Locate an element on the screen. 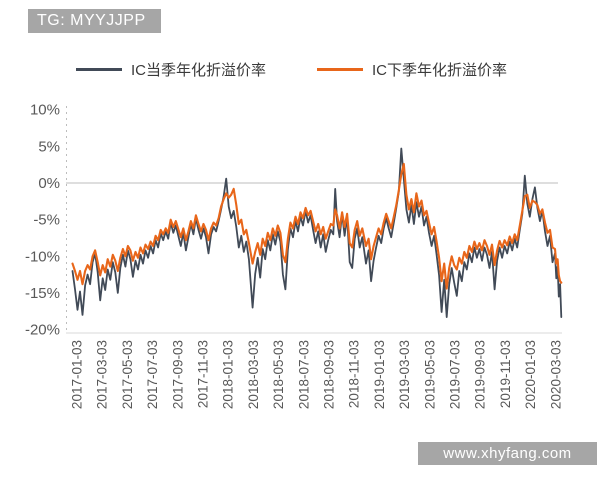 The height and width of the screenshot is (480, 600). x-tick-label: 2019-11-03 is located at coordinates (505, 374).